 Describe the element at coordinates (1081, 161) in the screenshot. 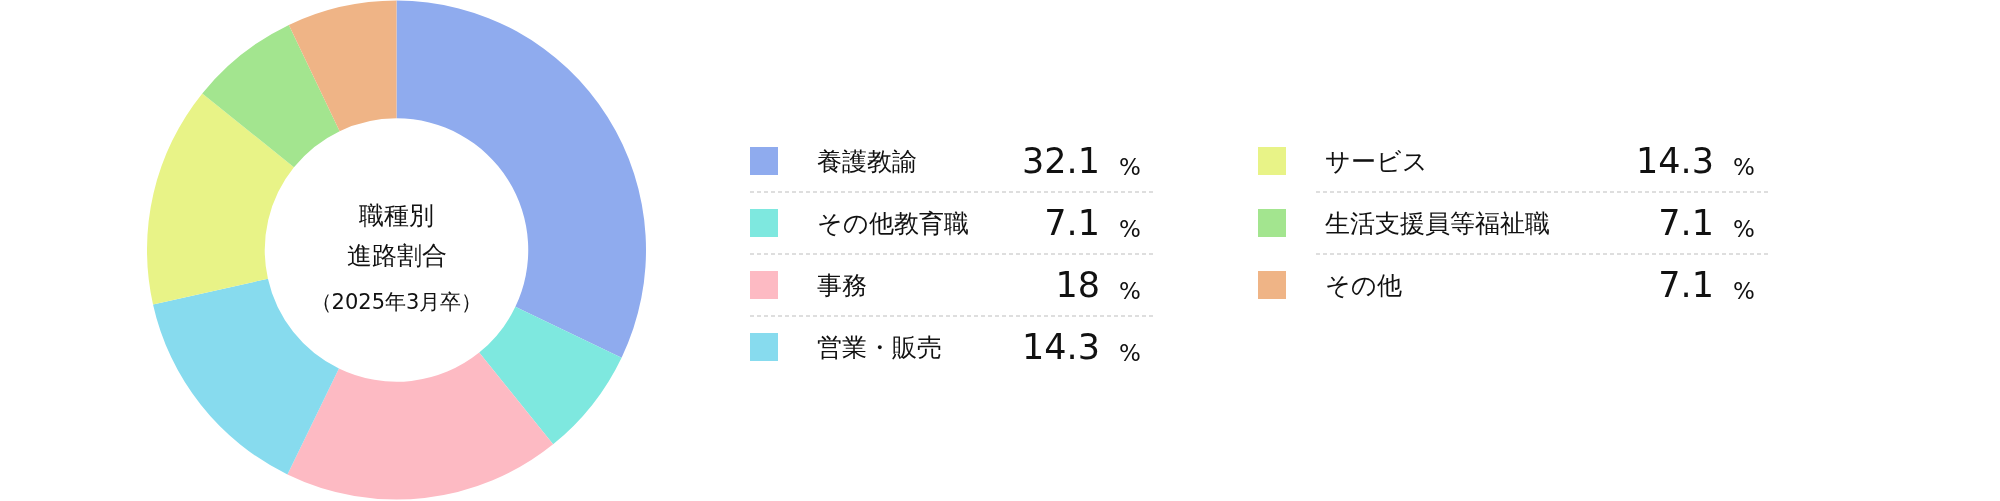

I see `data-label: 32.1 %` at that location.